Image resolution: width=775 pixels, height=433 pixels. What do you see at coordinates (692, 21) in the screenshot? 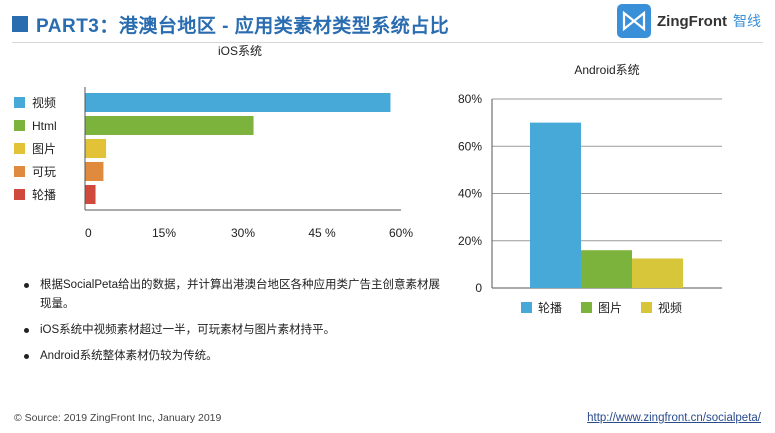
I see `logo-name: ZingFront` at bounding box center [692, 21].